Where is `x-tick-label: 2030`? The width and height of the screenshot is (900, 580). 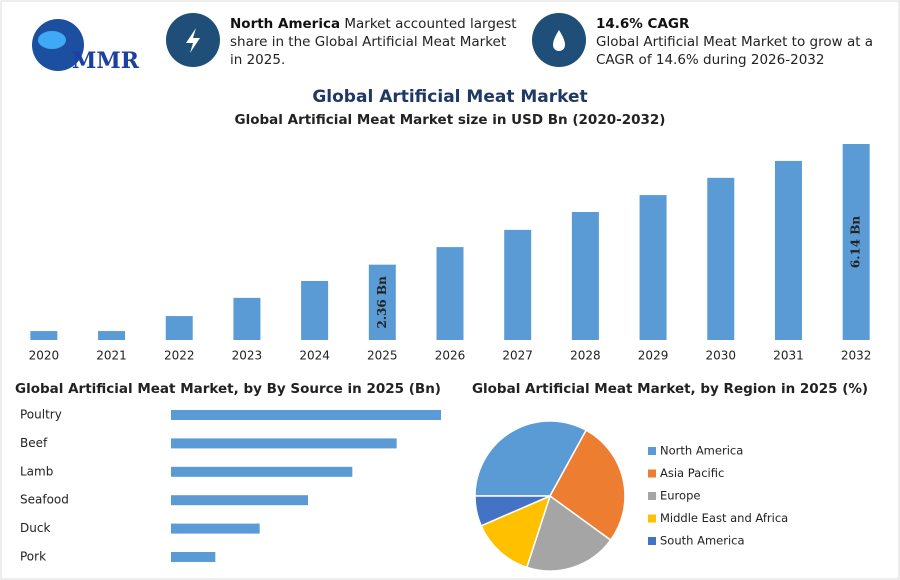 x-tick-label: 2030 is located at coordinates (720, 356).